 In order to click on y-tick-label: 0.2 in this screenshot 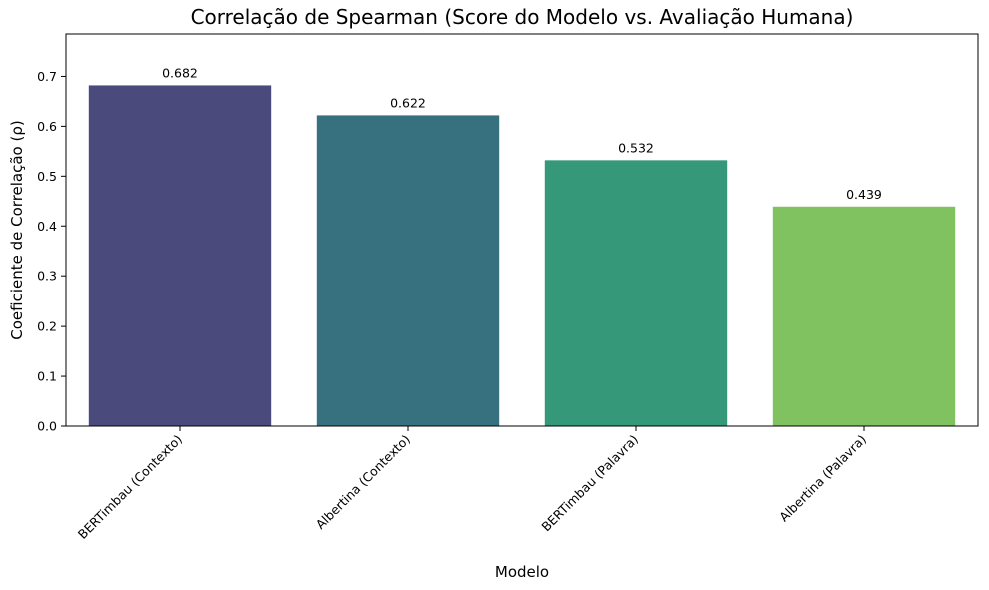, I will do `click(47, 326)`.